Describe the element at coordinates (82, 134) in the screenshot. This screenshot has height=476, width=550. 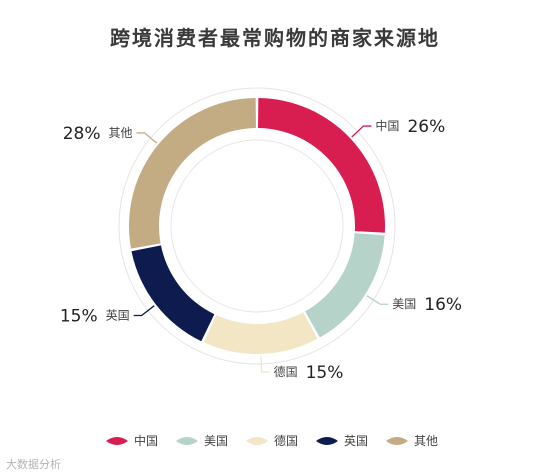
I see `slice-label-percent-4: 28%` at that location.